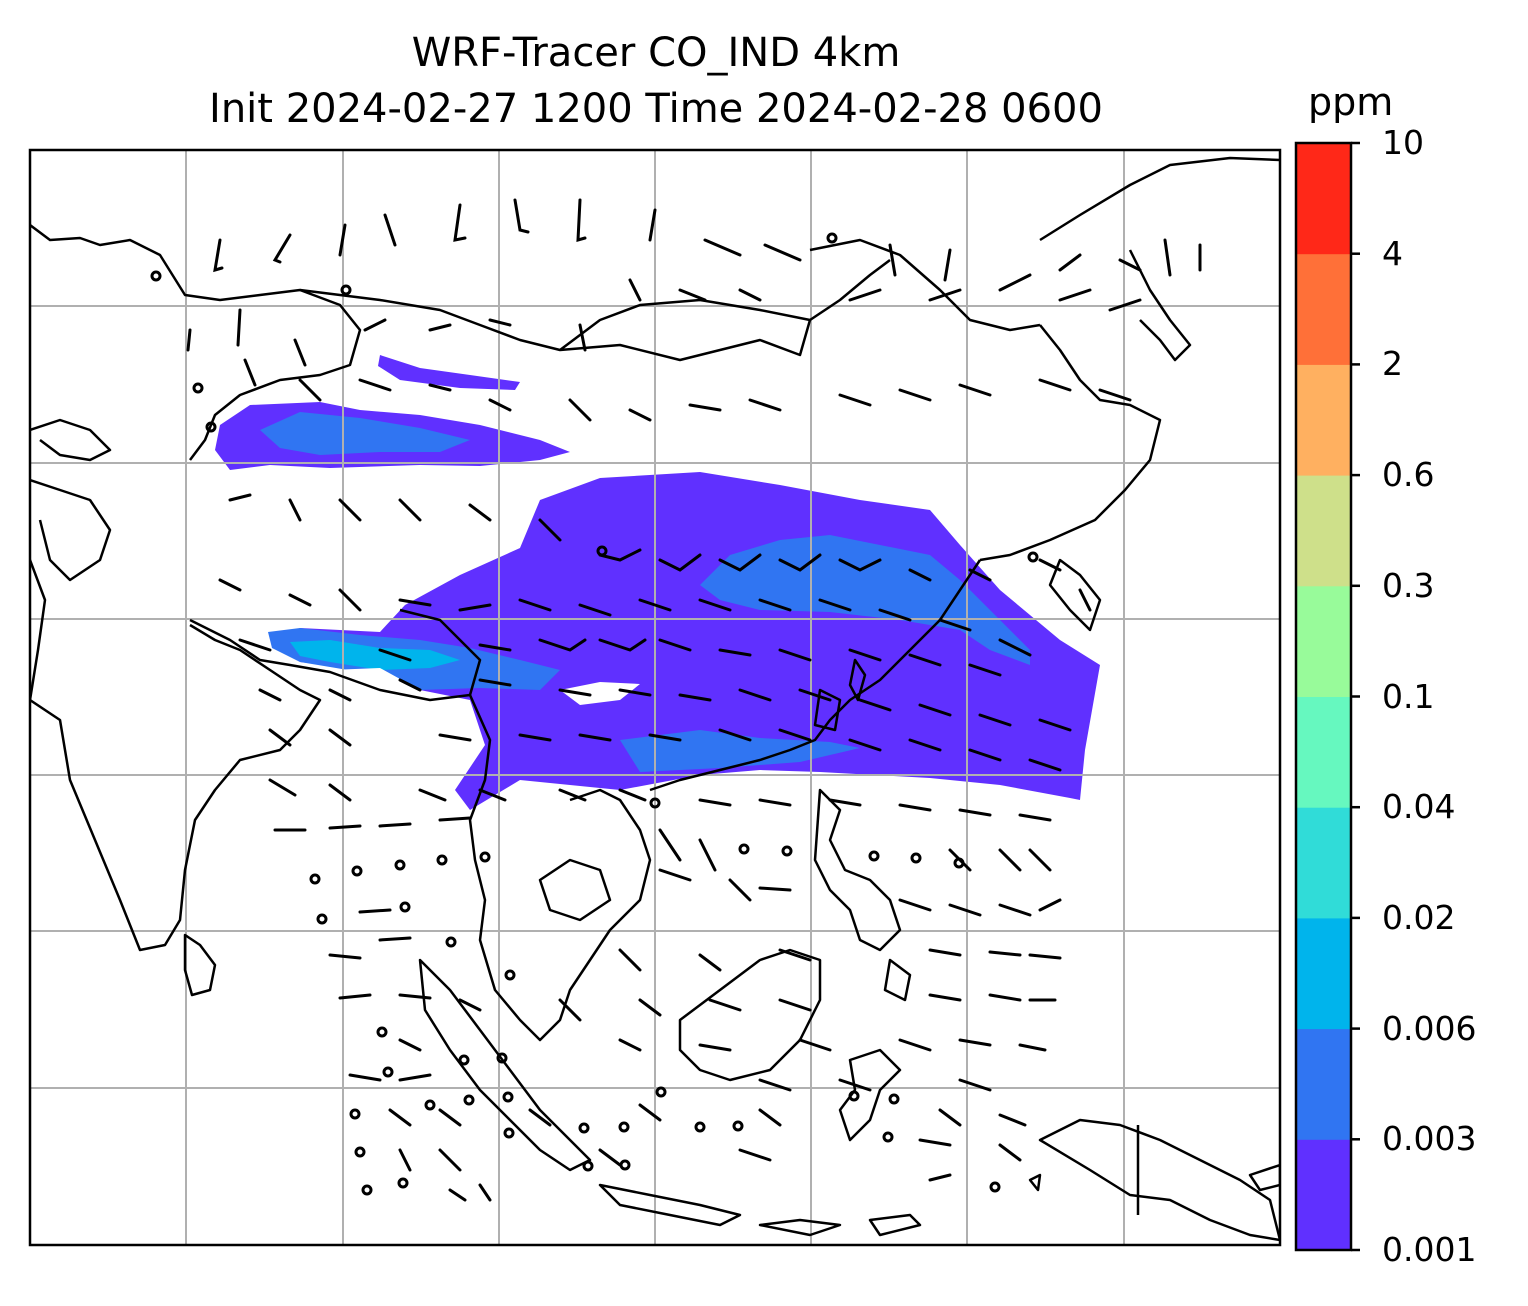  What do you see at coordinates (865, 600) in the screenshot?
I see `plume-main-mid` at bounding box center [865, 600].